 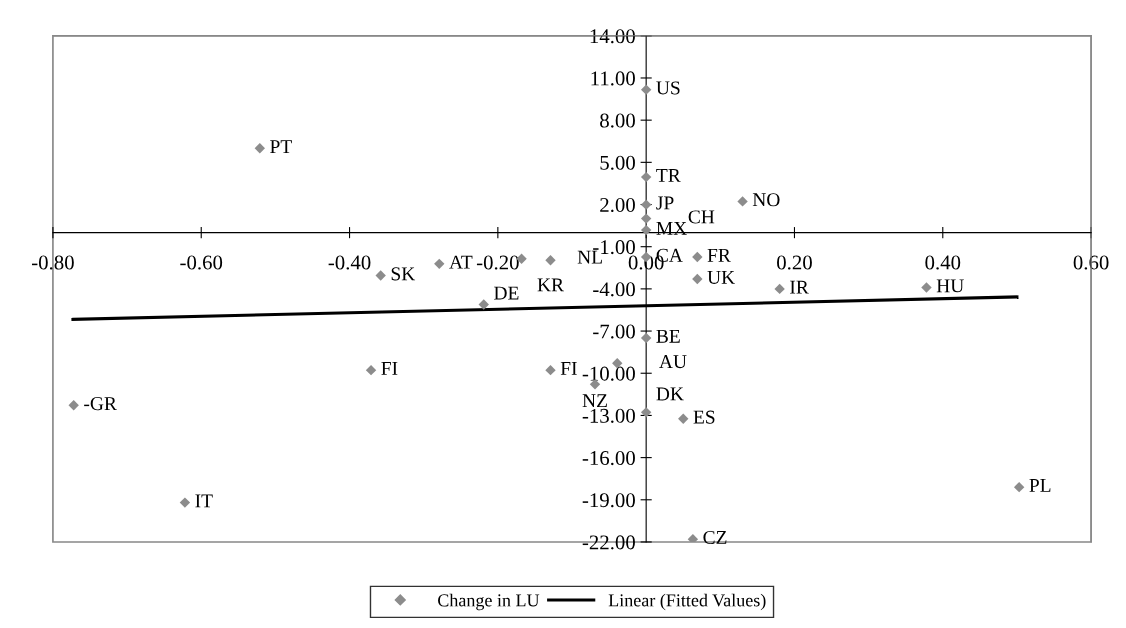 What do you see at coordinates (668, 336) in the screenshot?
I see `annotation: BE` at bounding box center [668, 336].